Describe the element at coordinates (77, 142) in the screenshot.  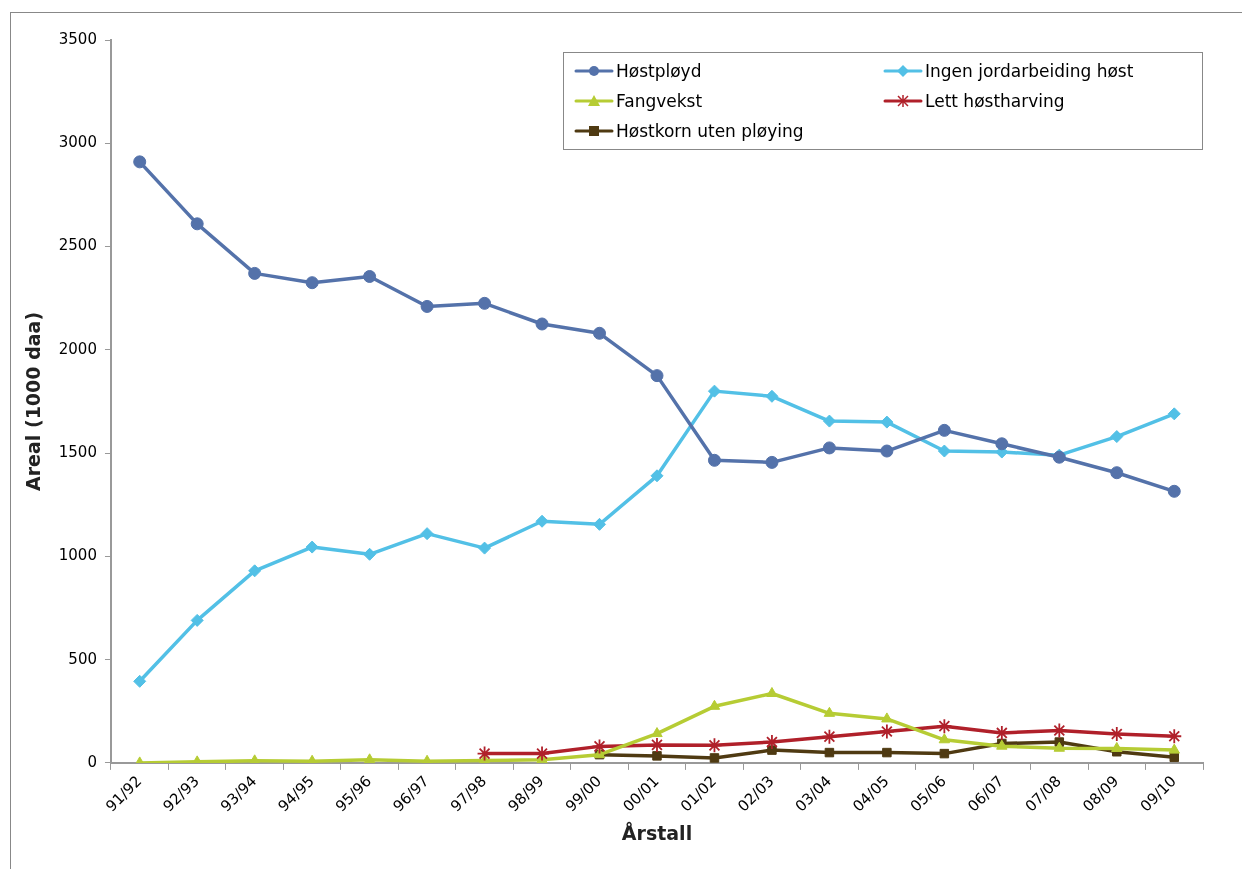
I see `y-tick-label: 3000` at that location.